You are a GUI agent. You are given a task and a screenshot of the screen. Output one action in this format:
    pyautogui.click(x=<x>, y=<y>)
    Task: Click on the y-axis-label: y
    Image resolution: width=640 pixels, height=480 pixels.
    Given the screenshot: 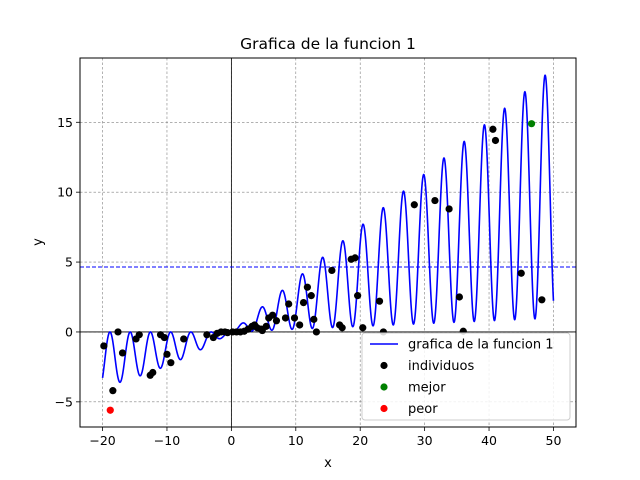 What is the action you would take?
    pyautogui.click(x=38, y=242)
    